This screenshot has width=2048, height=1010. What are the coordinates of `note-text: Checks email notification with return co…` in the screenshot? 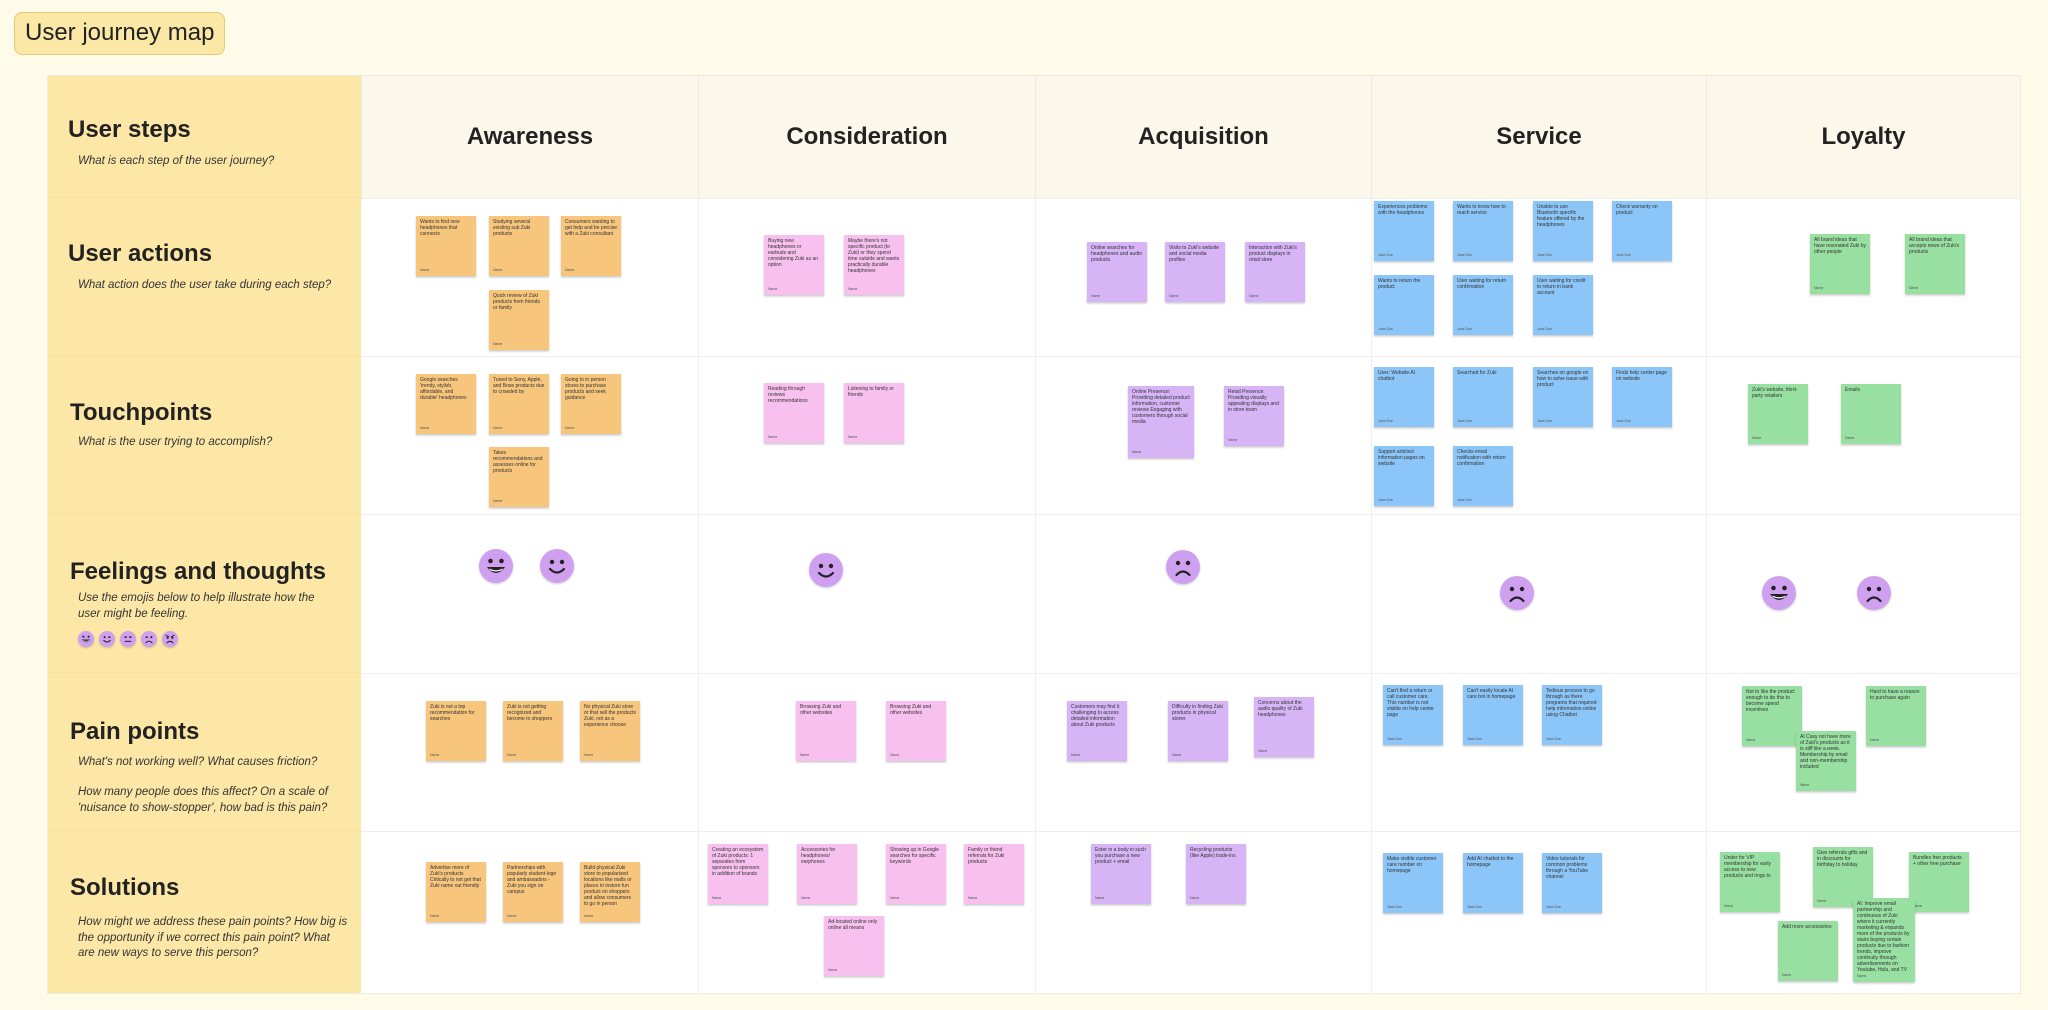 It's located at (1481, 458).